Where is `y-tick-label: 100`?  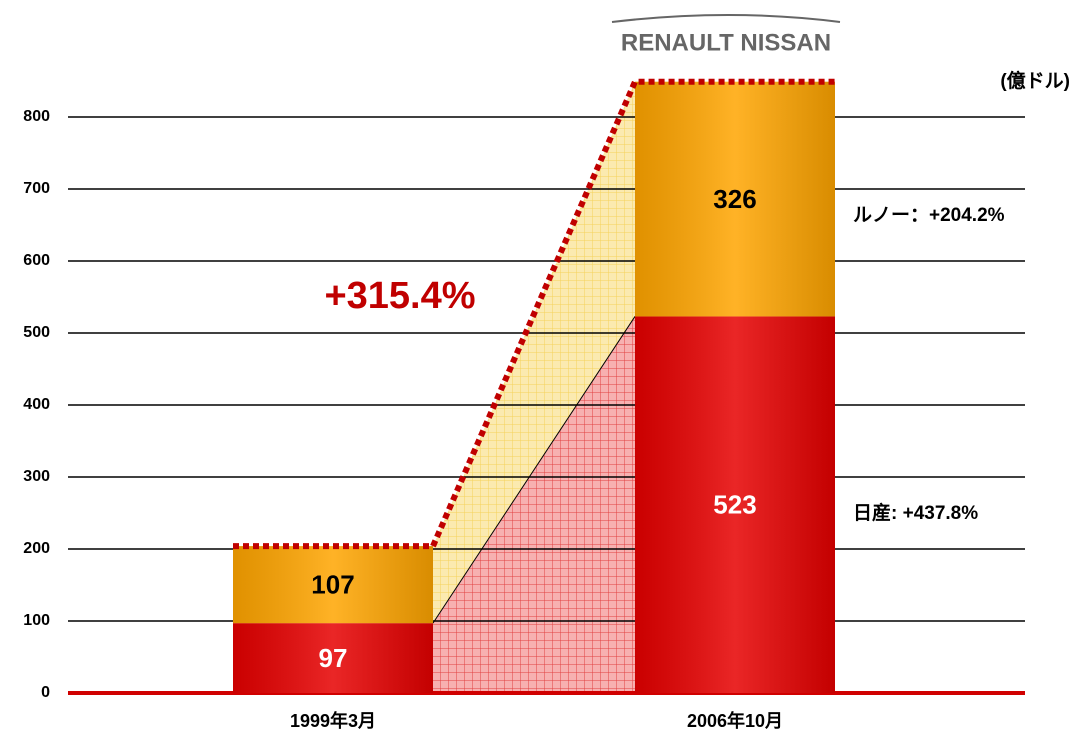
y-tick-label: 100 is located at coordinates (36, 620).